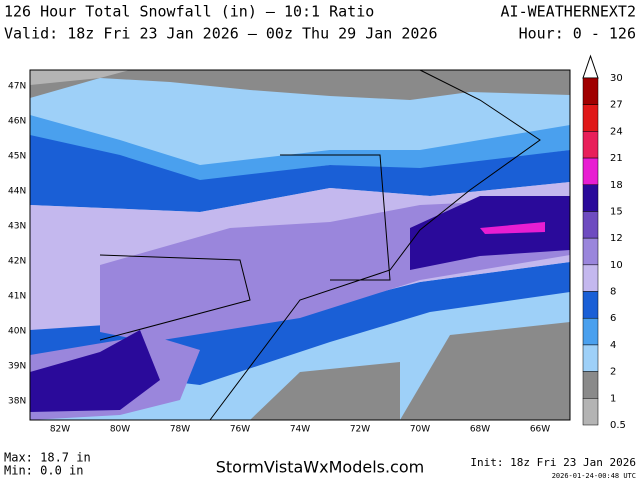 This screenshot has width=640, height=480. Describe the element at coordinates (616, 185) in the screenshot. I see `colorbar-label: 18` at that location.